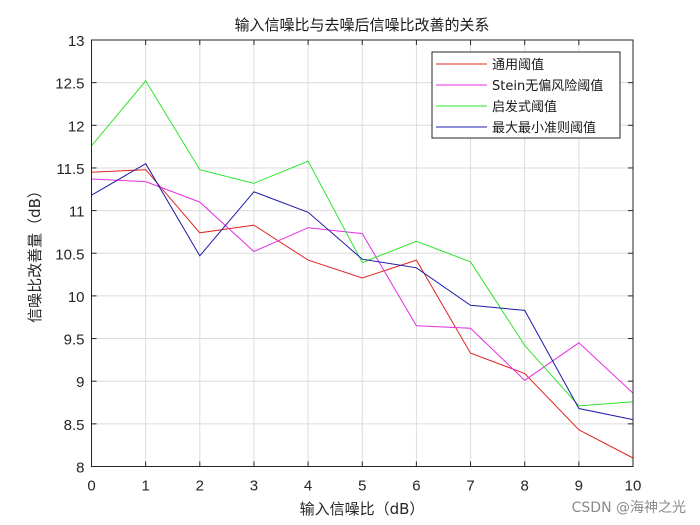  I want to click on watermark: CSDN @海神之光, so click(628, 508).